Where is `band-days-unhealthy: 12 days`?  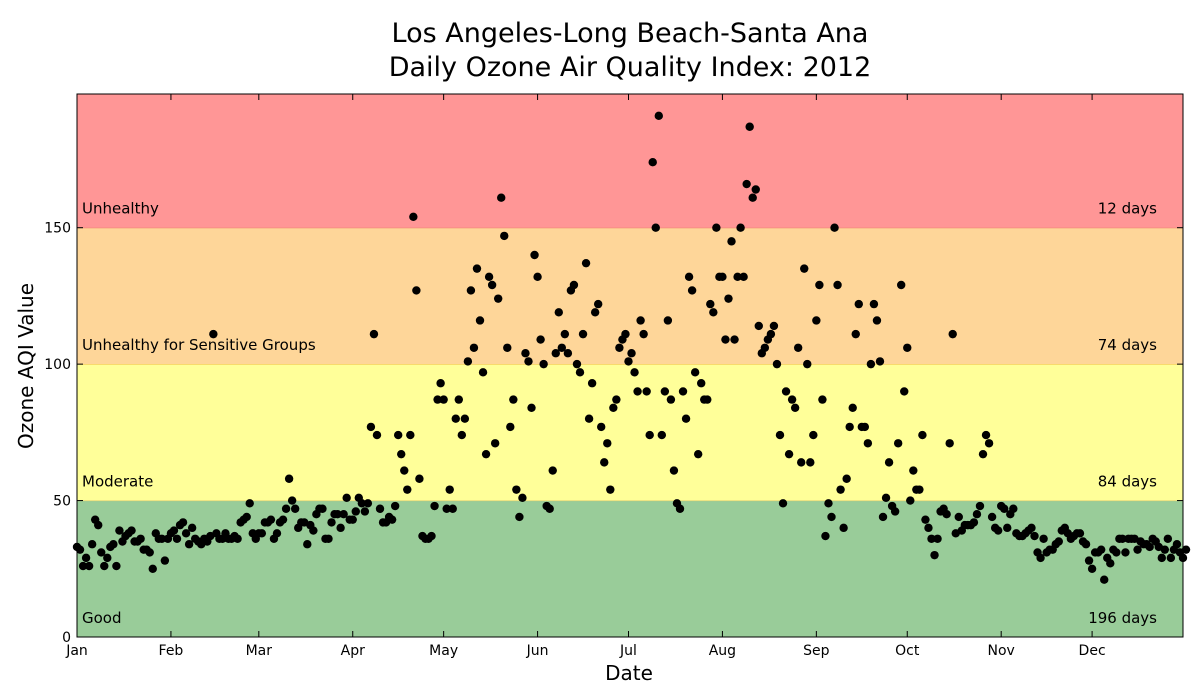
band-days-unhealthy: 12 days is located at coordinates (1127, 209).